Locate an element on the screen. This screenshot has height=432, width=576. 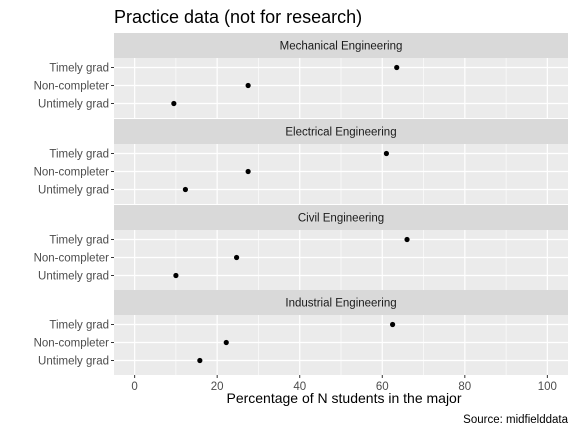
x-axis-label: Percentage of N students in the major is located at coordinates (343, 398).